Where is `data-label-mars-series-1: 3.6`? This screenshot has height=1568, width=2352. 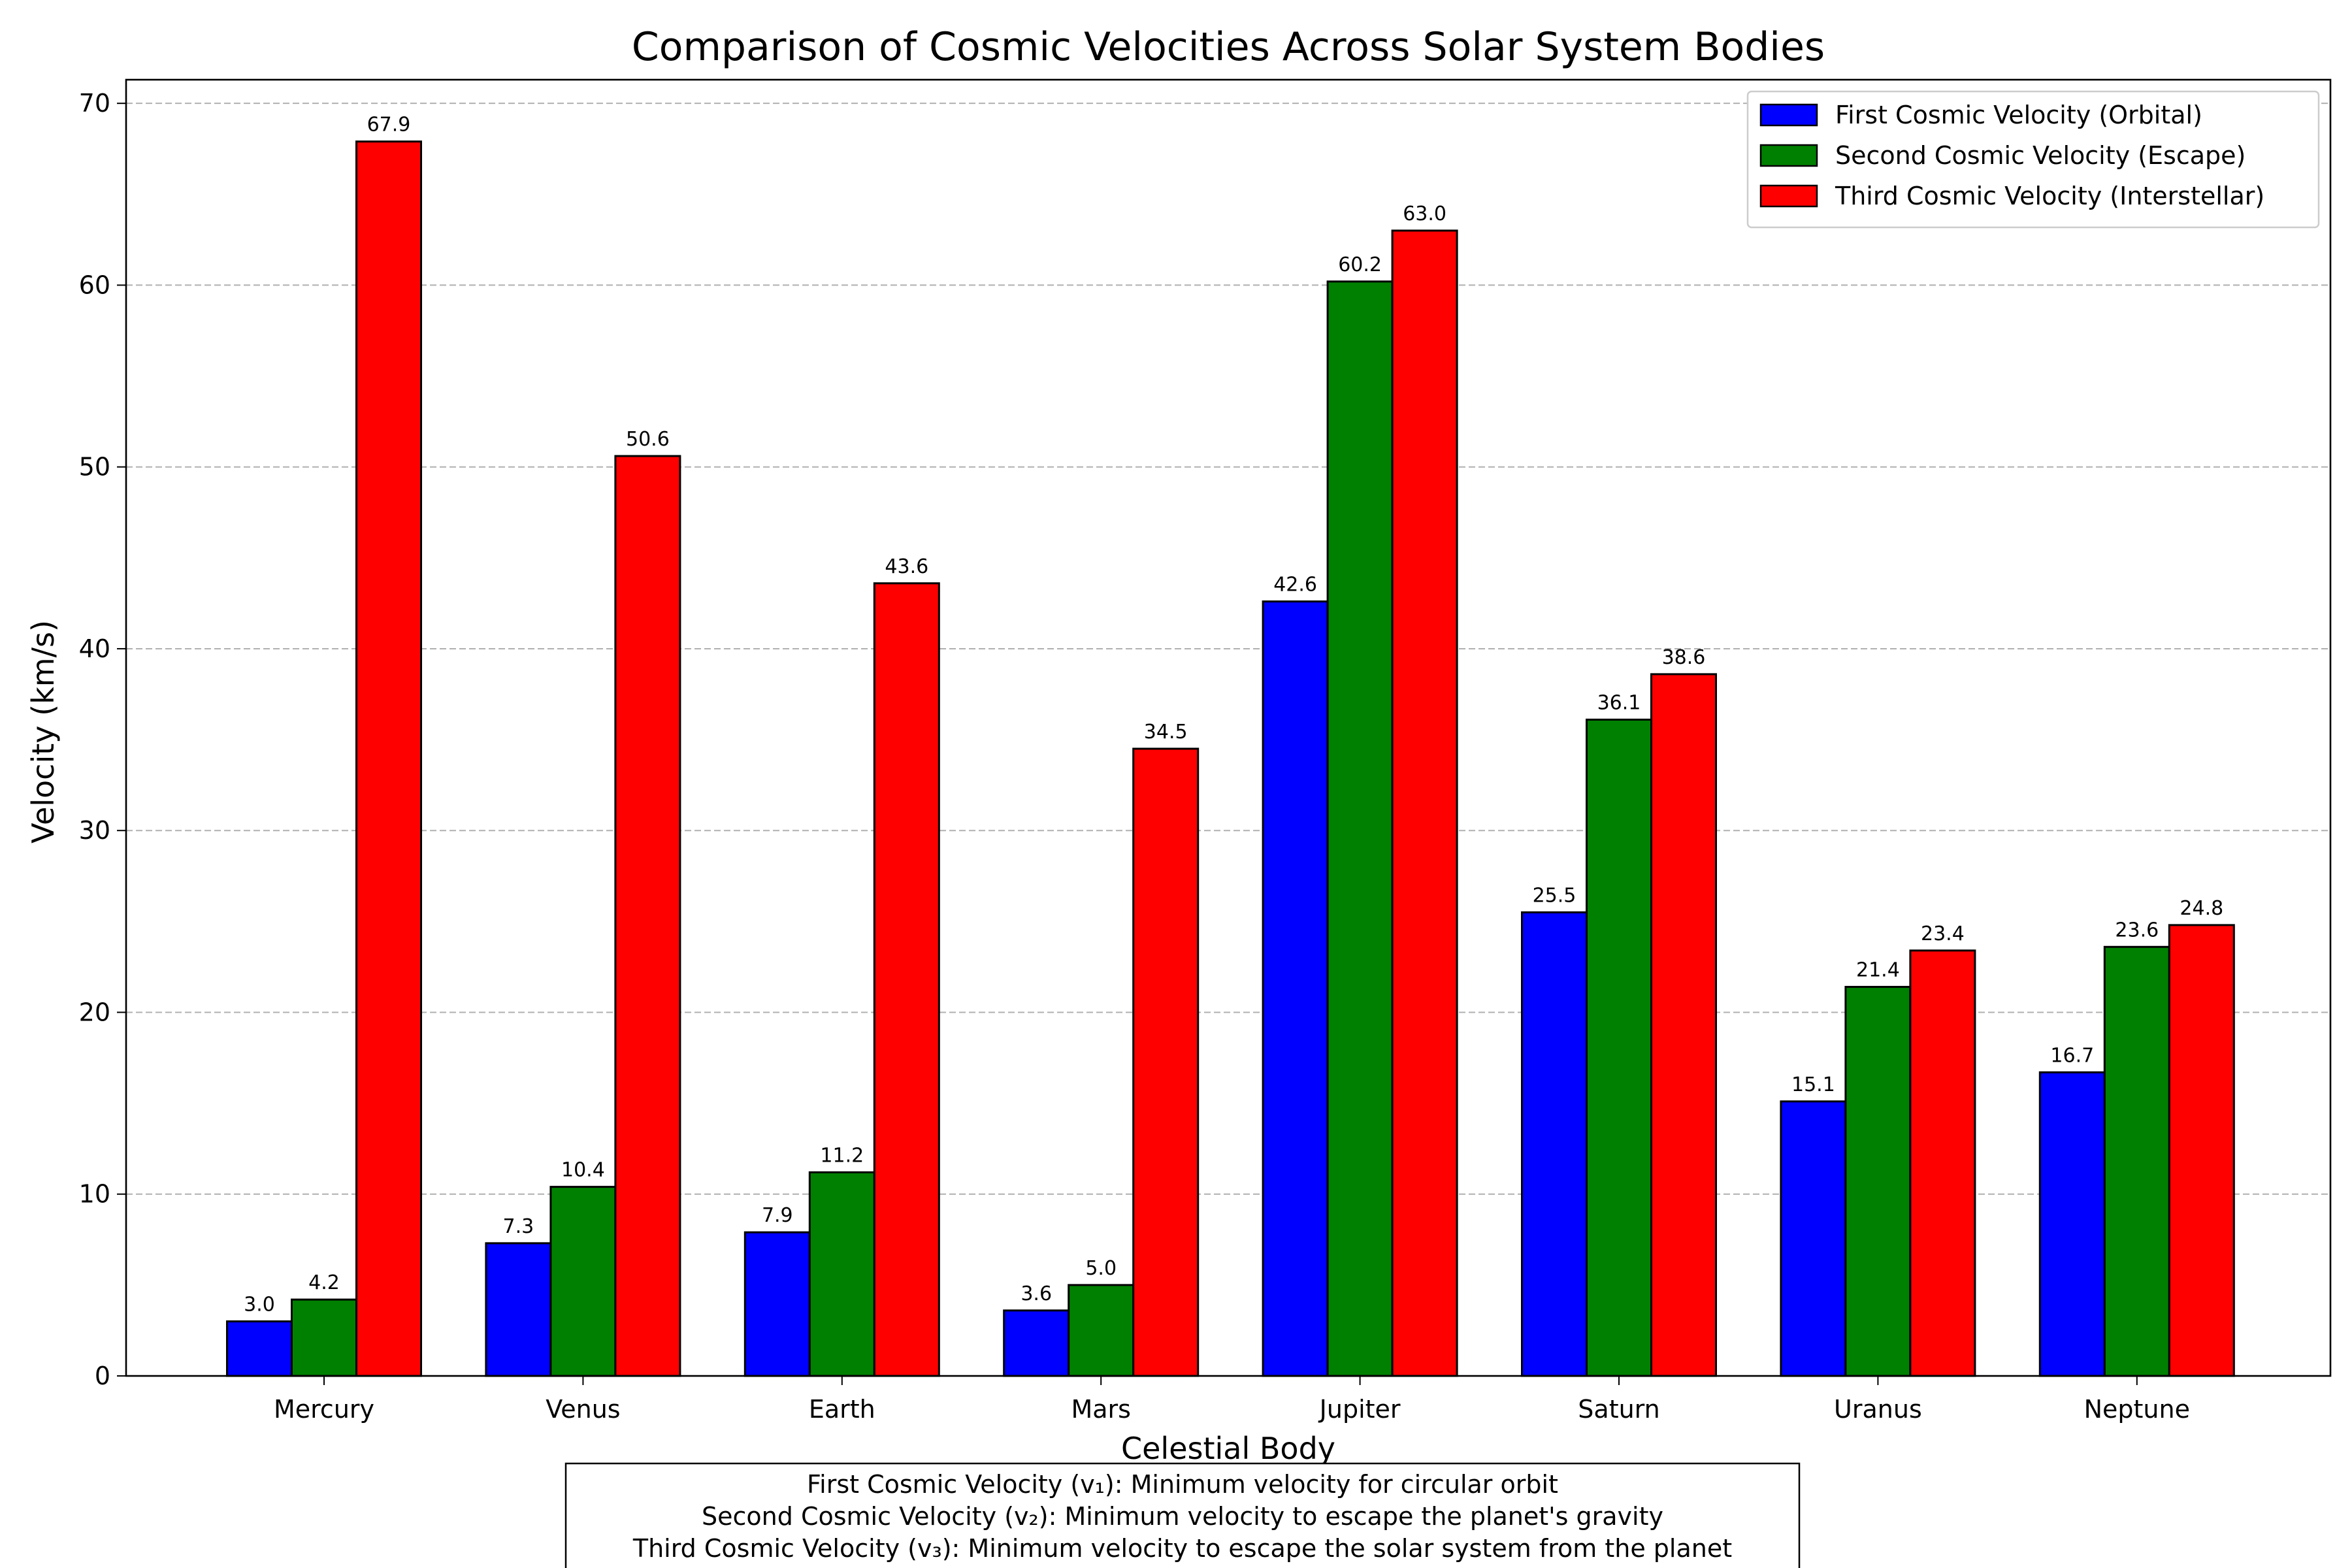 data-label-mars-series-1: 3.6 is located at coordinates (1036, 1293).